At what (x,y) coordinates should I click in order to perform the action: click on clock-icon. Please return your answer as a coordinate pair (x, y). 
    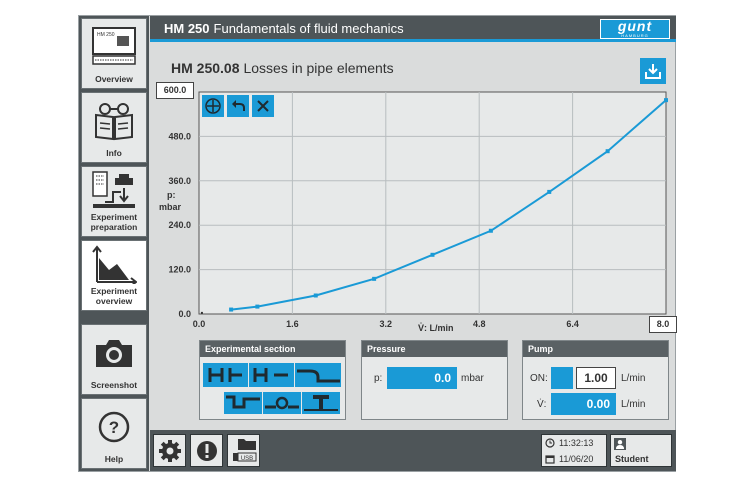
    Looking at the image, I should click on (550, 443).